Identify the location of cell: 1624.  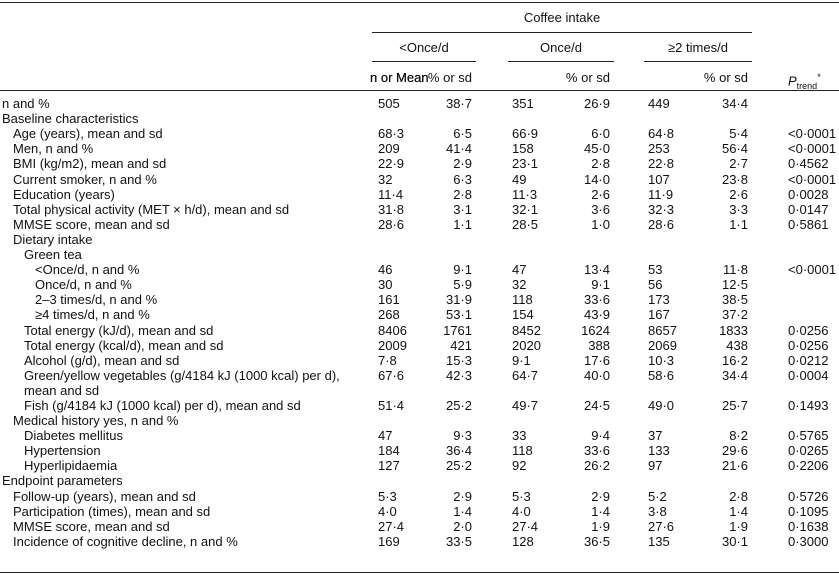
(595, 330).